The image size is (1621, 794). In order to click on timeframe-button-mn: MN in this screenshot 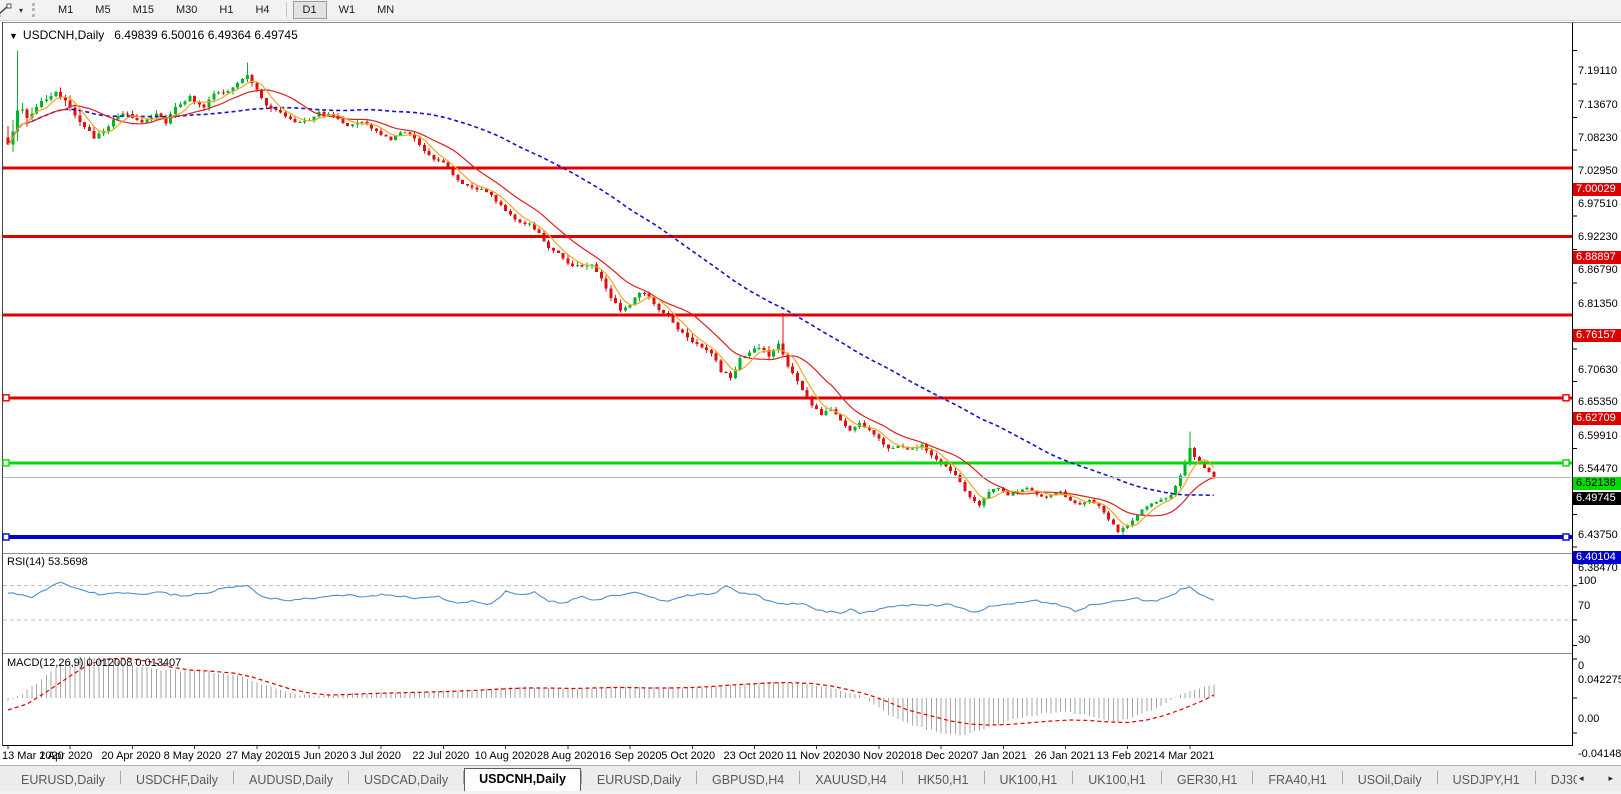, I will do `click(386, 10)`.